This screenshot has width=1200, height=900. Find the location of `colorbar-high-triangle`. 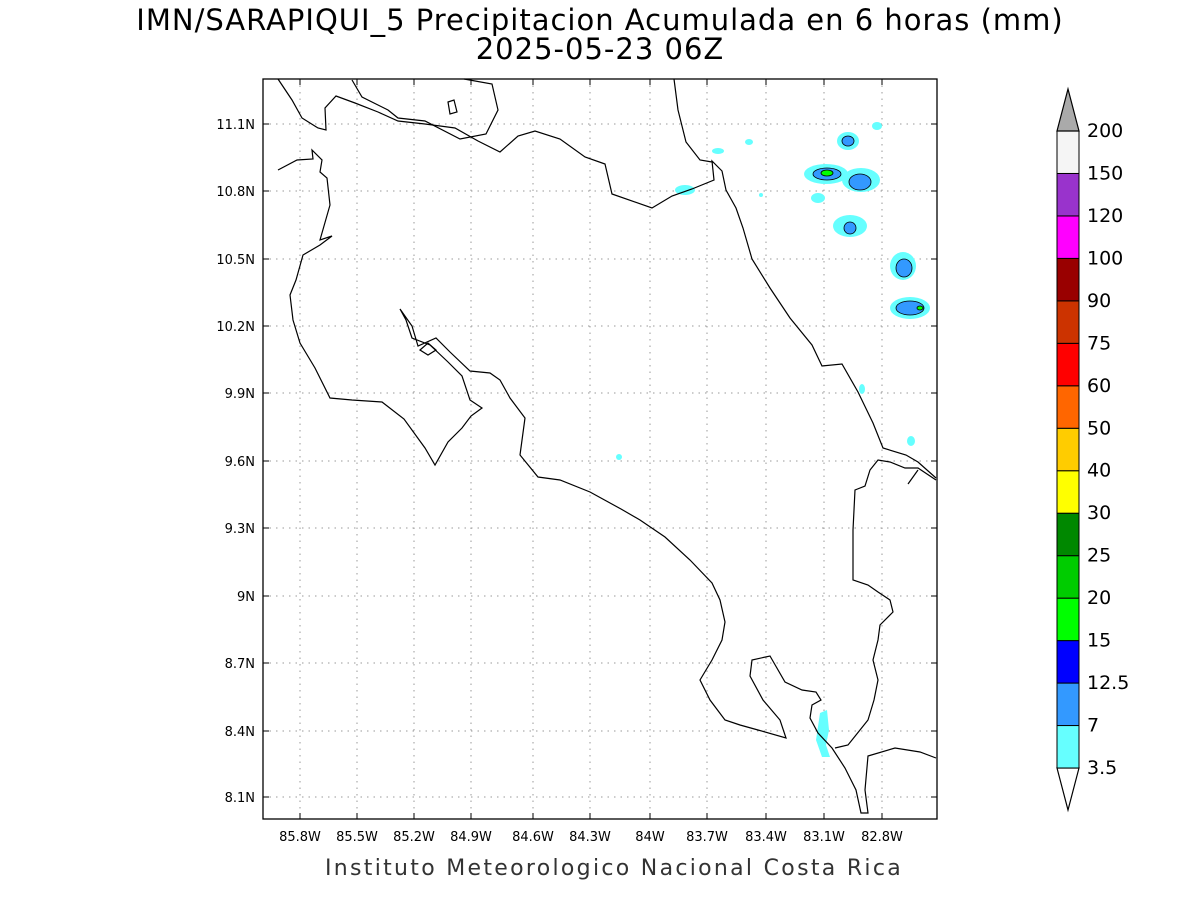

colorbar-high-triangle is located at coordinates (1068, 109).